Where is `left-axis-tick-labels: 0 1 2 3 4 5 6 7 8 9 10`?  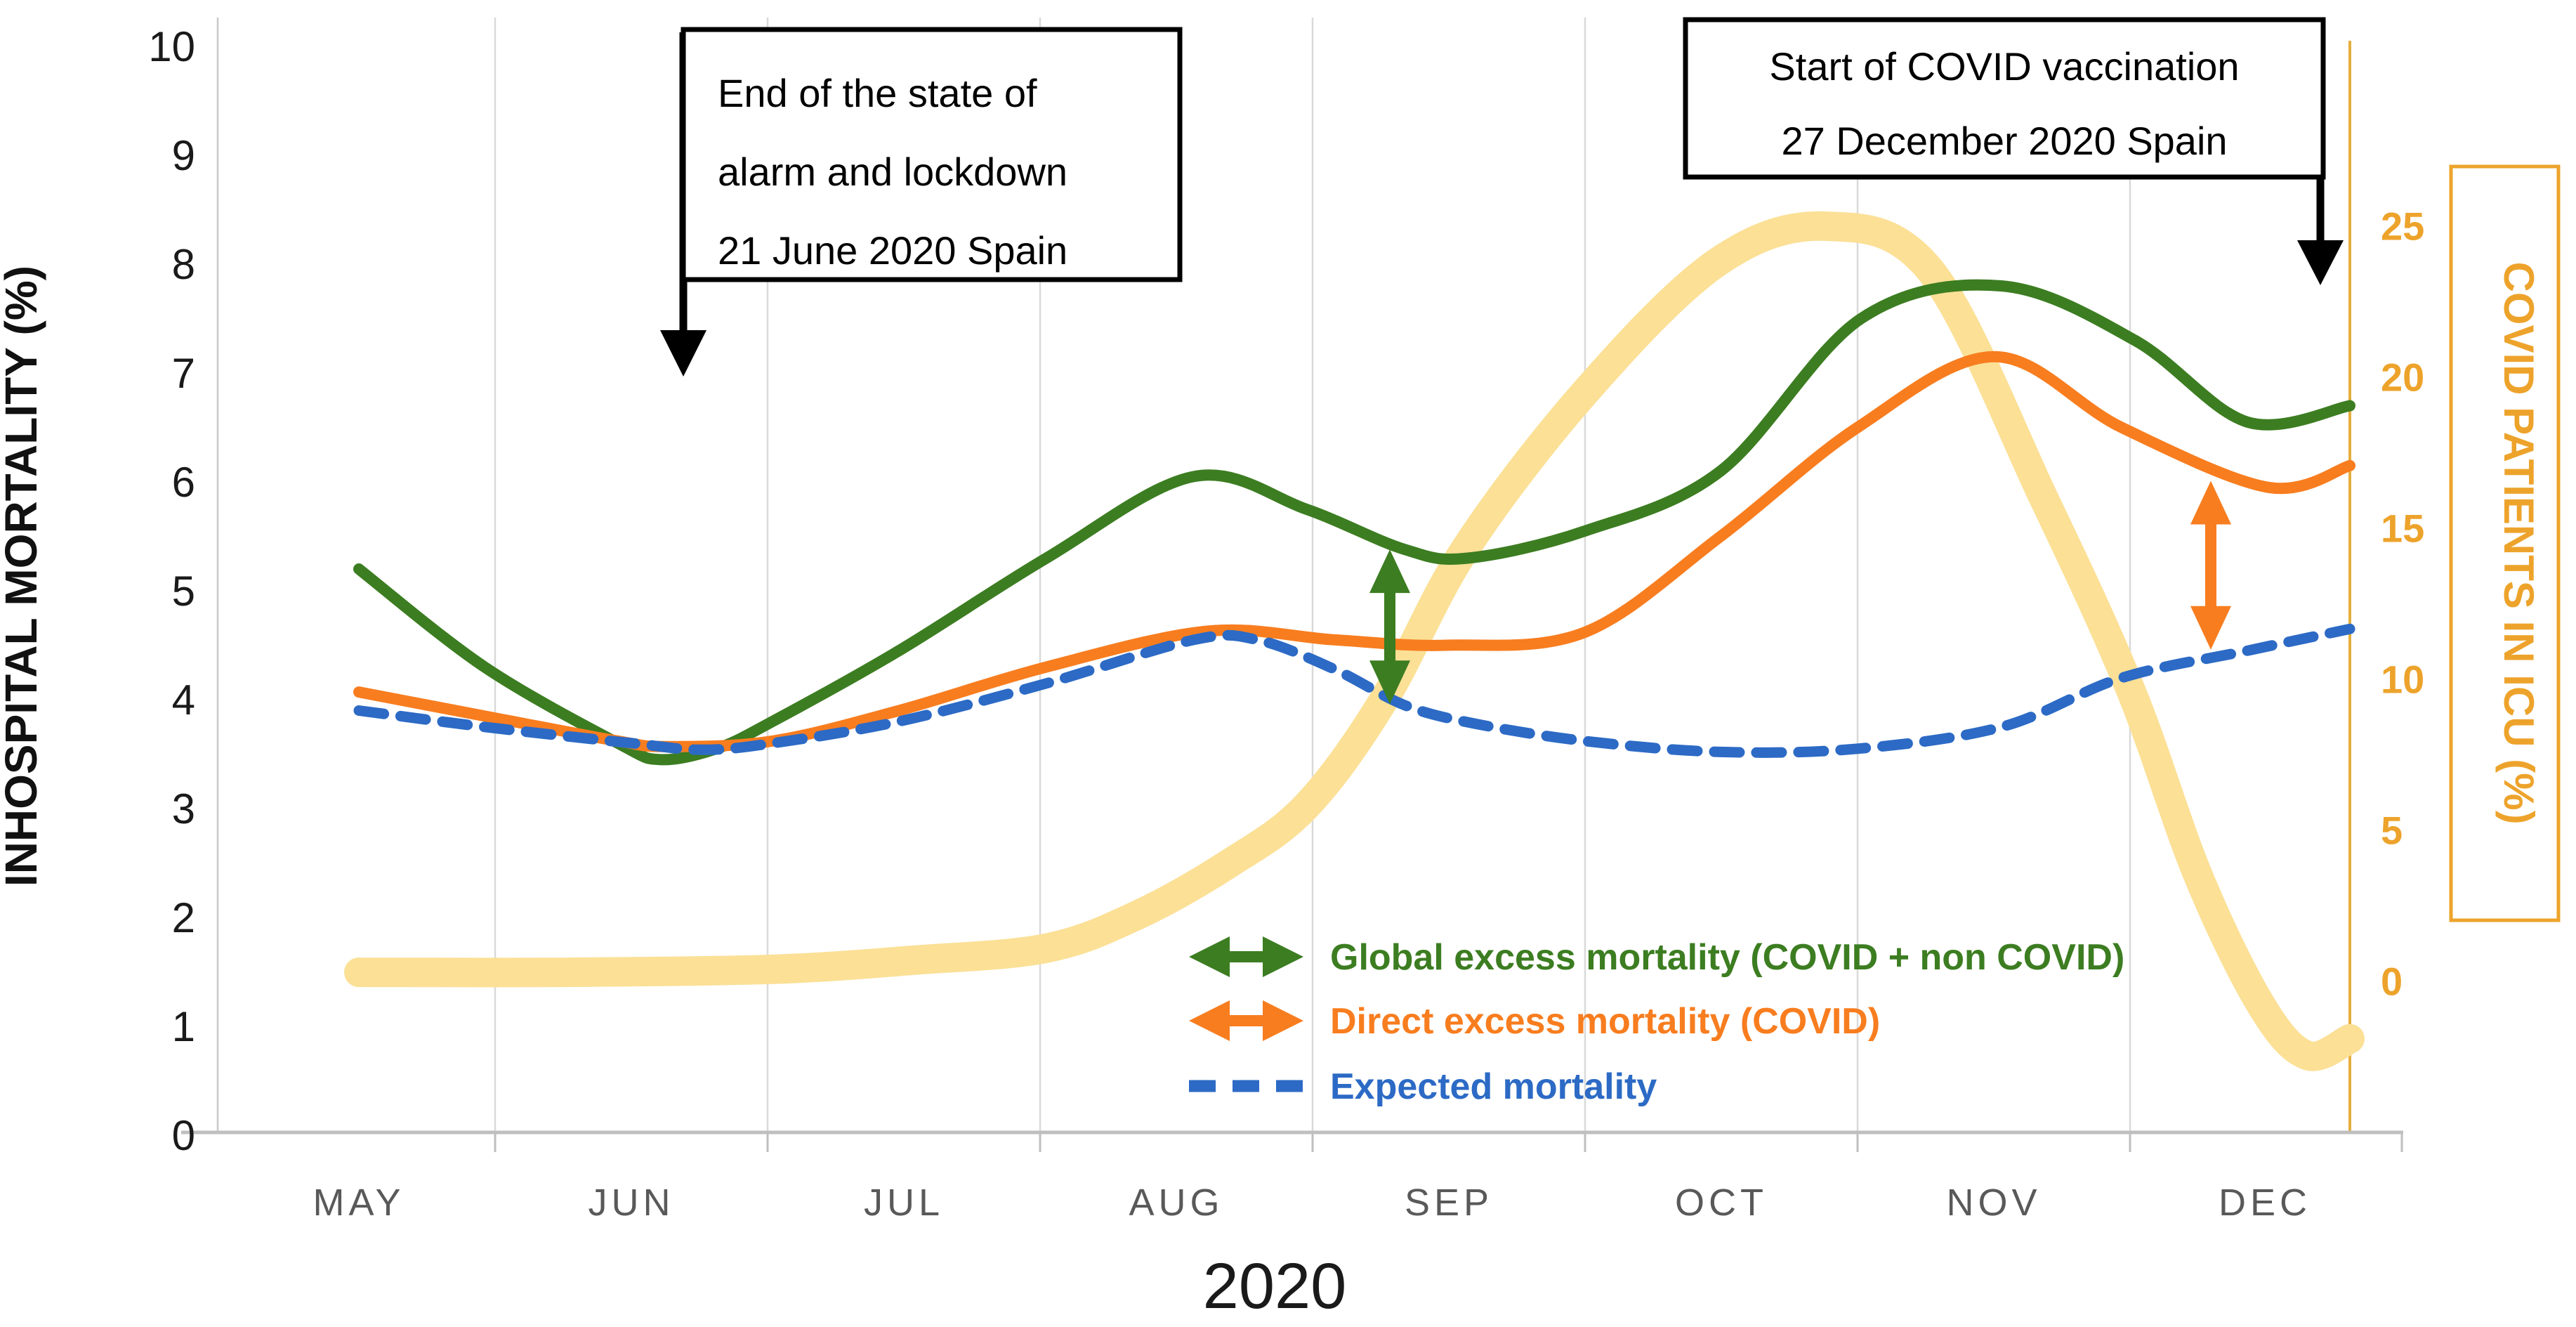 left-axis-tick-labels: 0 1 2 3 4 5 6 7 8 9 10 is located at coordinates (171, 591).